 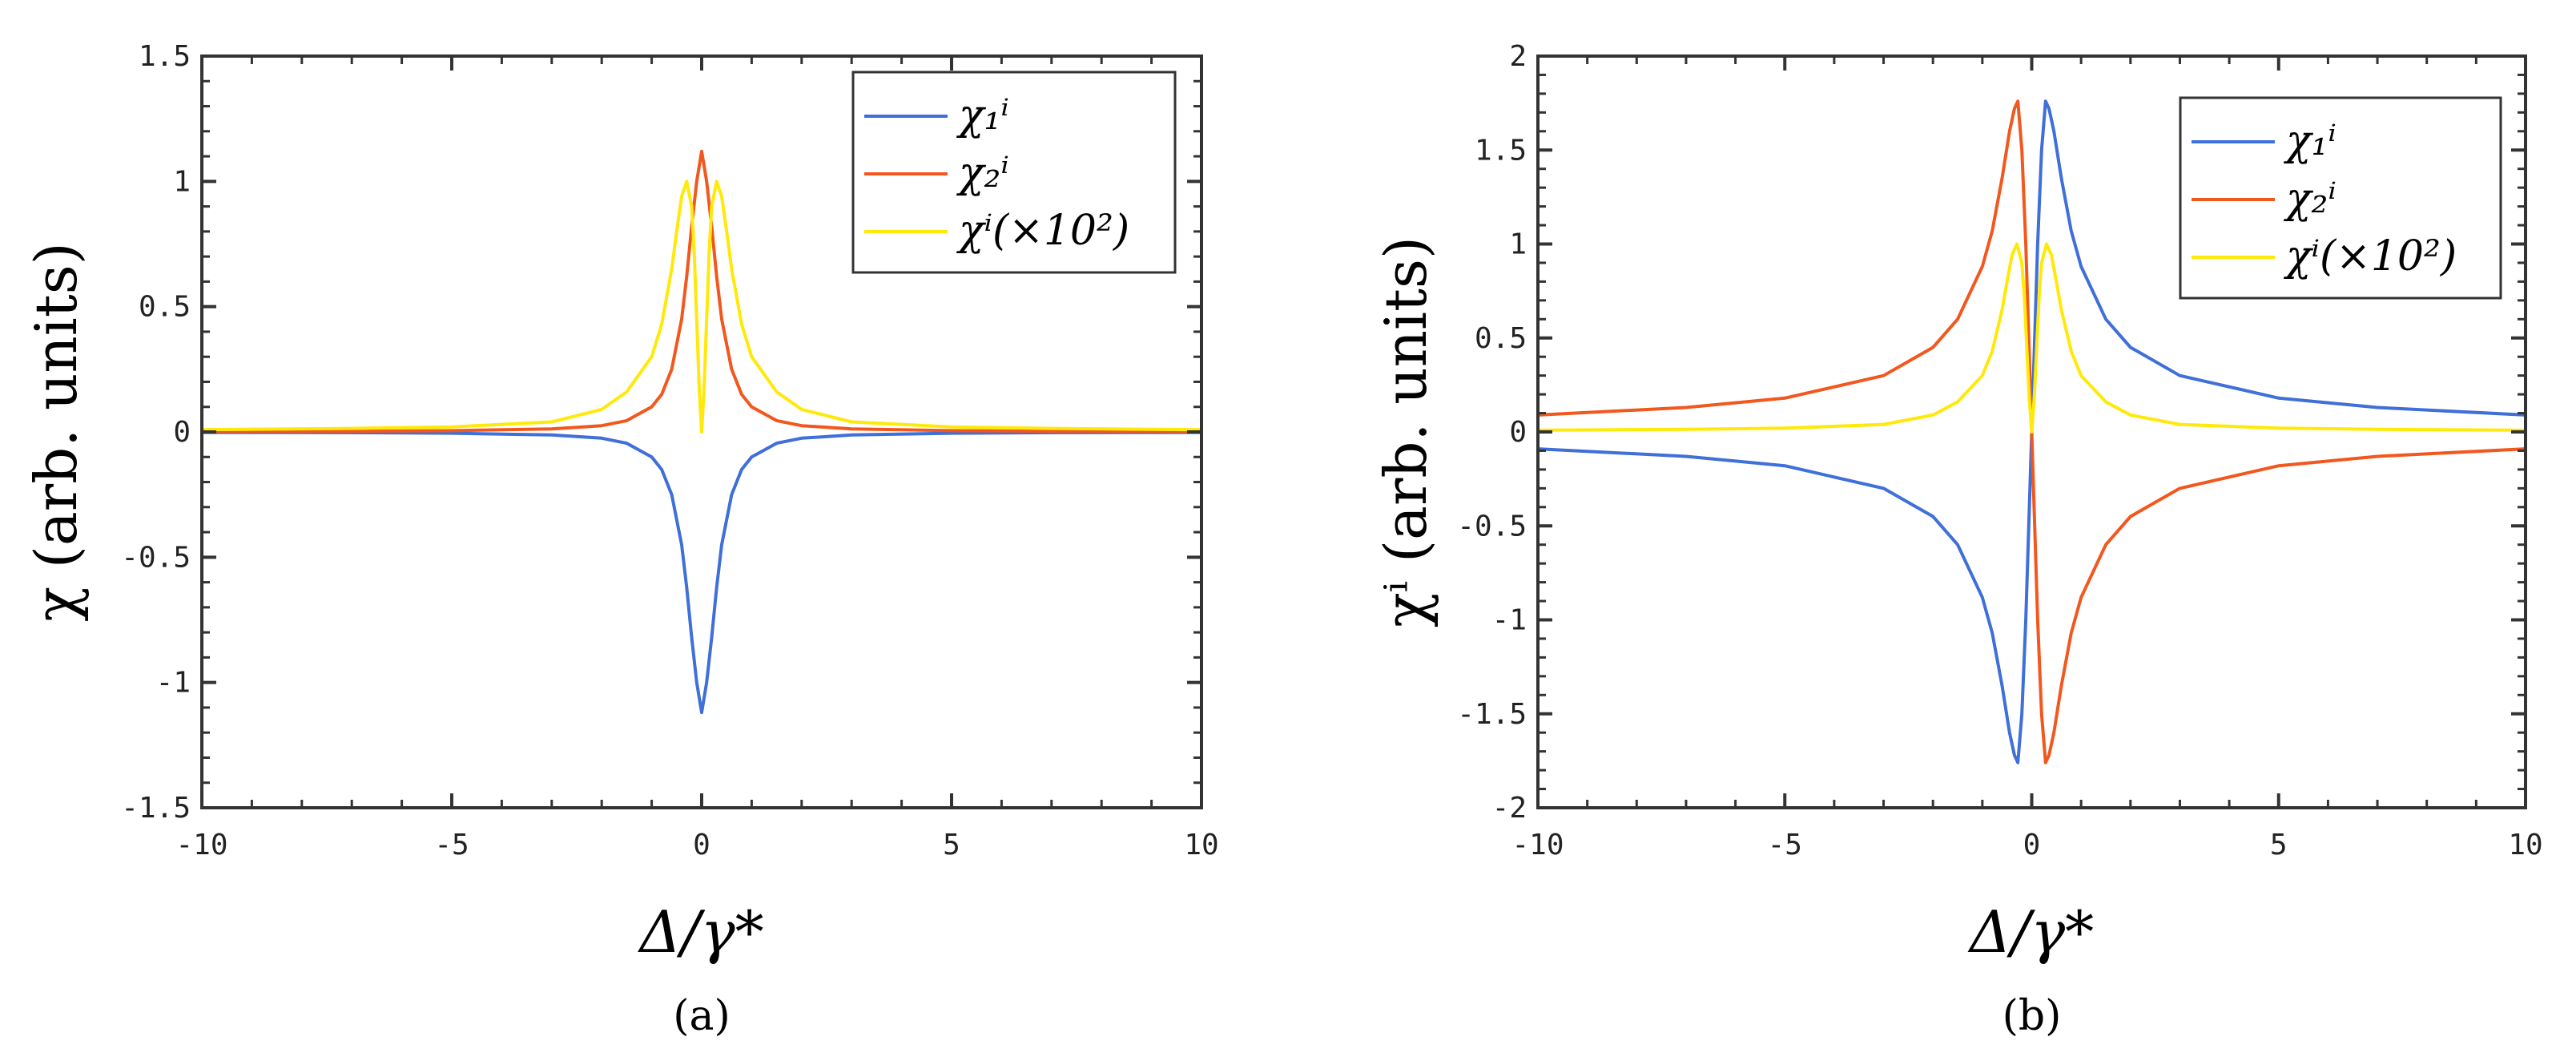 I want to click on panel-caption: (b), so click(x=2032, y=1016).